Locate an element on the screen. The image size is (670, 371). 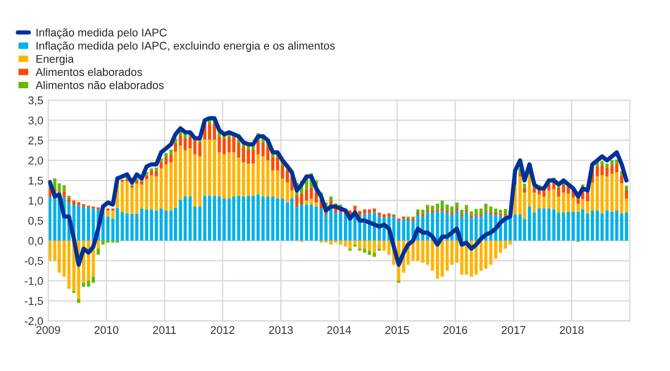
y-tick-label: 2,0 is located at coordinates (35, 161).